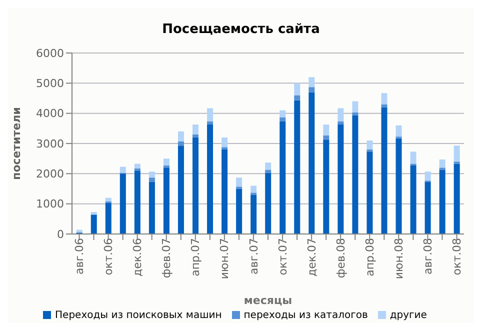 Image resolution: width=482 pixels, height=331 pixels. What do you see at coordinates (195, 257) in the screenshot?
I see `x-tick-label: апр.07` at bounding box center [195, 257].